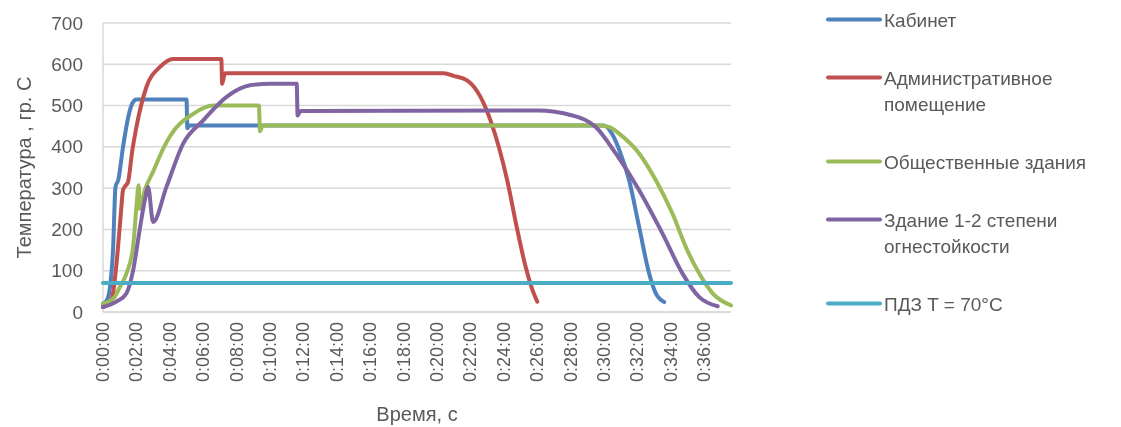 This screenshot has width=1121, height=427. I want to click on y-axis-title: Температура , гр. С, so click(24, 167).